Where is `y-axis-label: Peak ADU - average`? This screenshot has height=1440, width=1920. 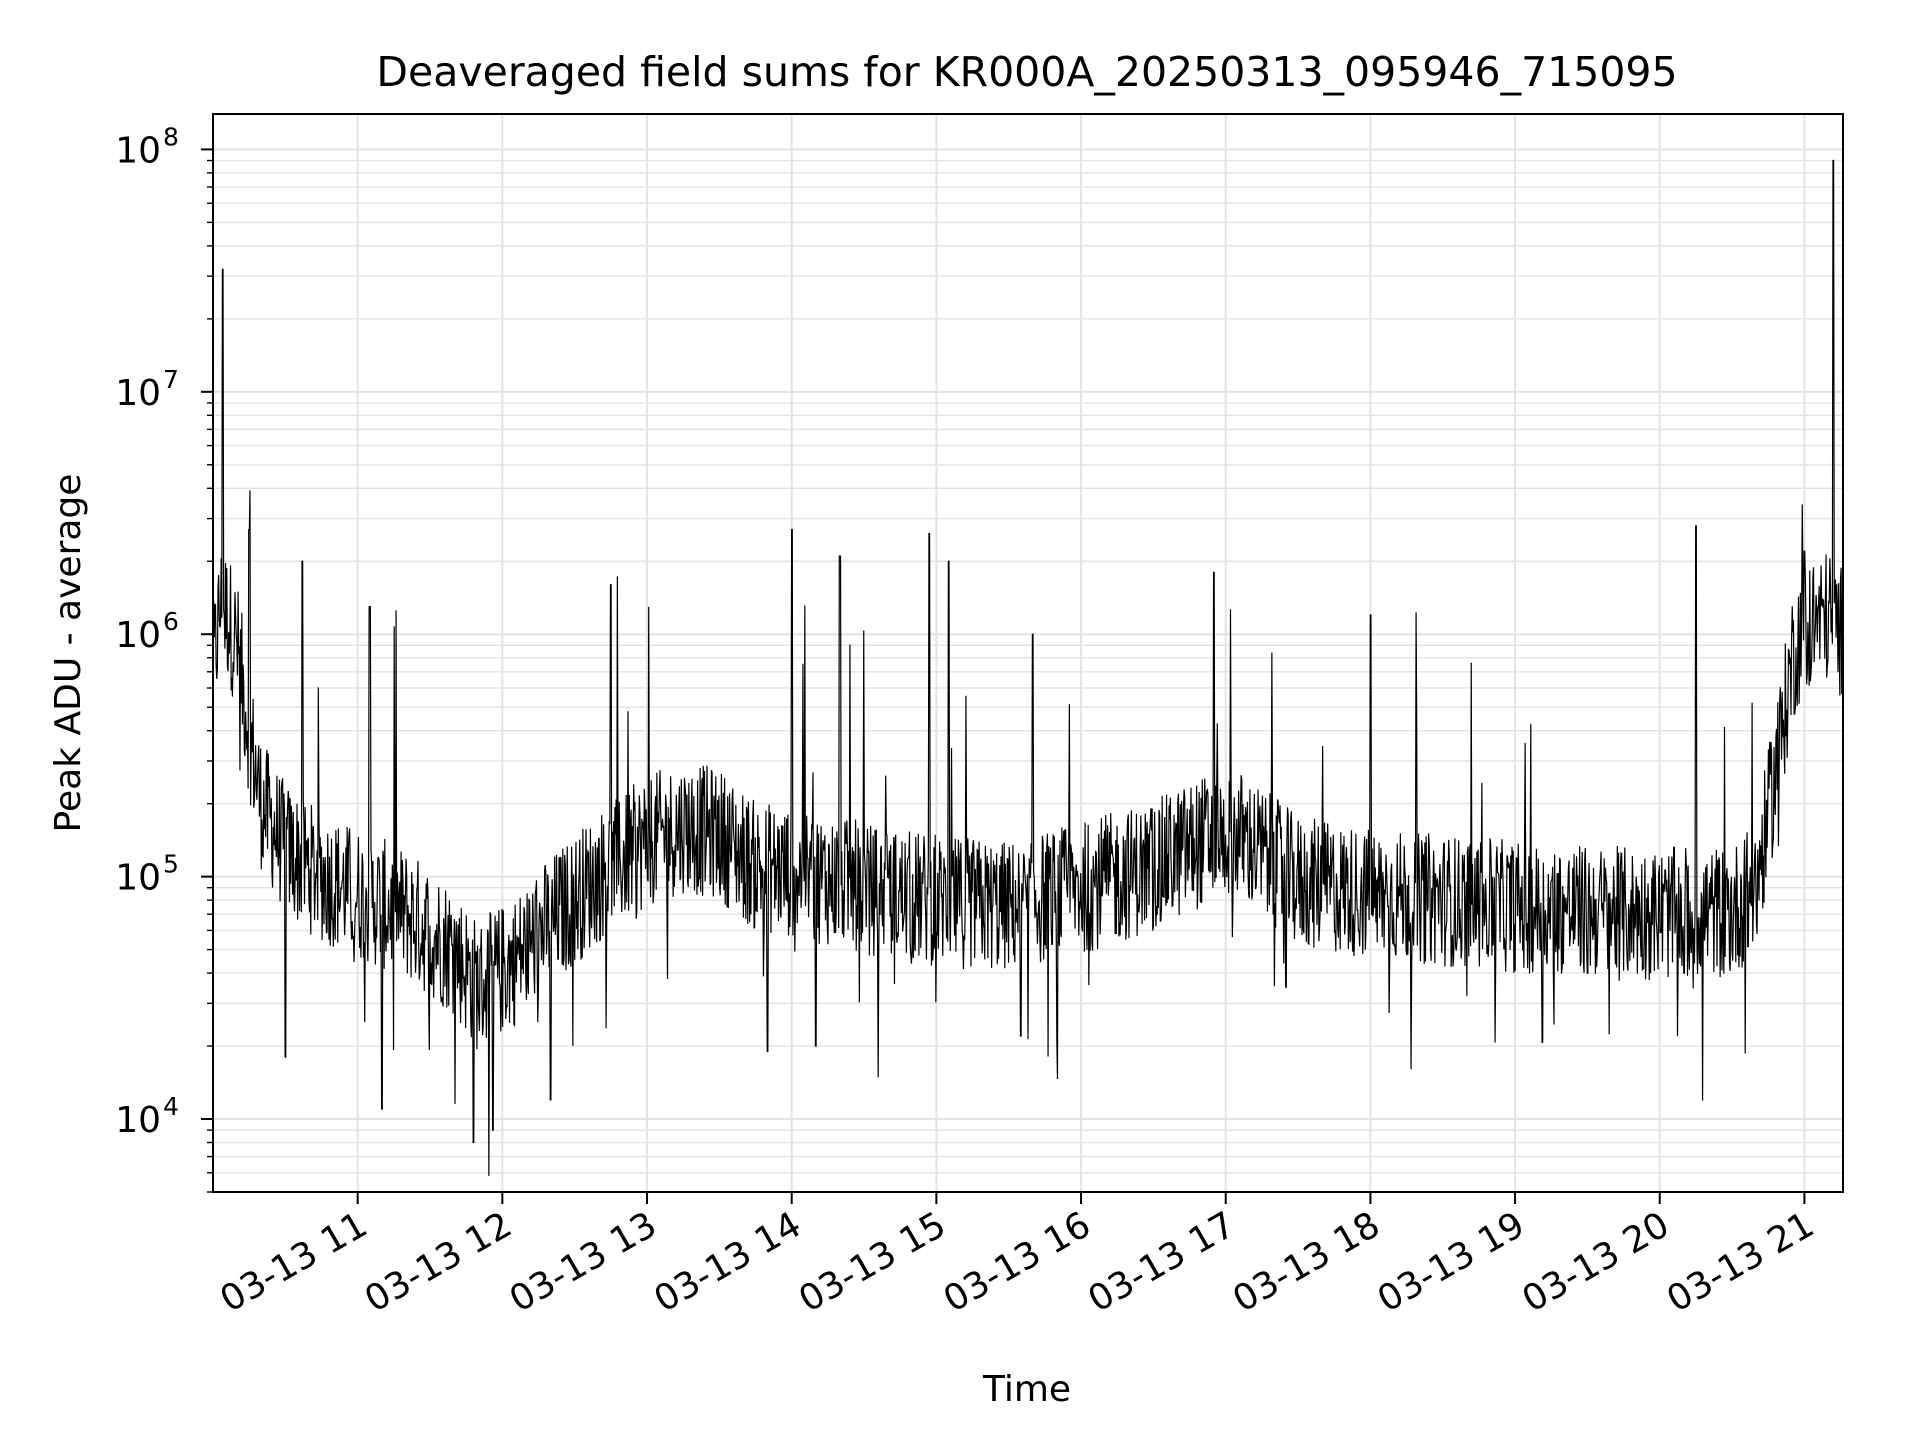 y-axis-label: Peak ADU - average is located at coordinates (68, 653).